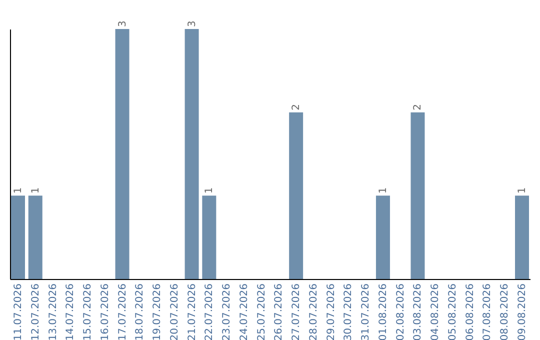  What do you see at coordinates (366, 312) in the screenshot?
I see `x-tick-label: 31.07.2026` at bounding box center [366, 312].